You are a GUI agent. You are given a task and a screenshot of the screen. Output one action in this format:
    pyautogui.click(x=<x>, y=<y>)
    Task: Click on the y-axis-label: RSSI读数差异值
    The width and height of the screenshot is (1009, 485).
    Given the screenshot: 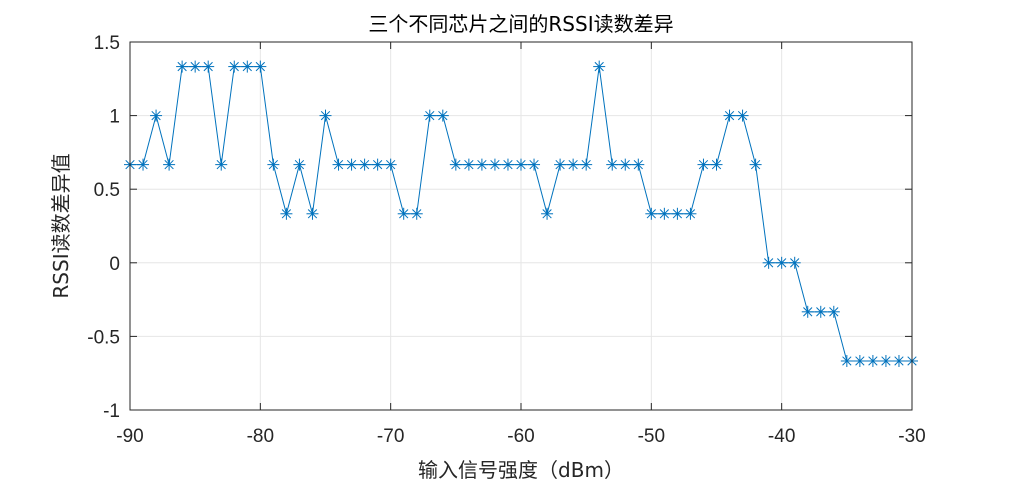 What is the action you would take?
    pyautogui.click(x=61, y=225)
    